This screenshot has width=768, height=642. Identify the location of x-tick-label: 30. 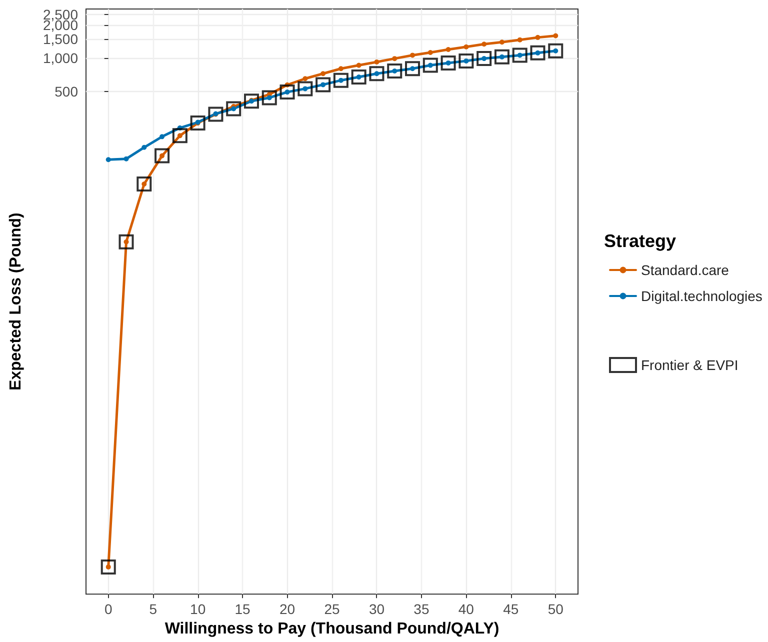
(376, 609).